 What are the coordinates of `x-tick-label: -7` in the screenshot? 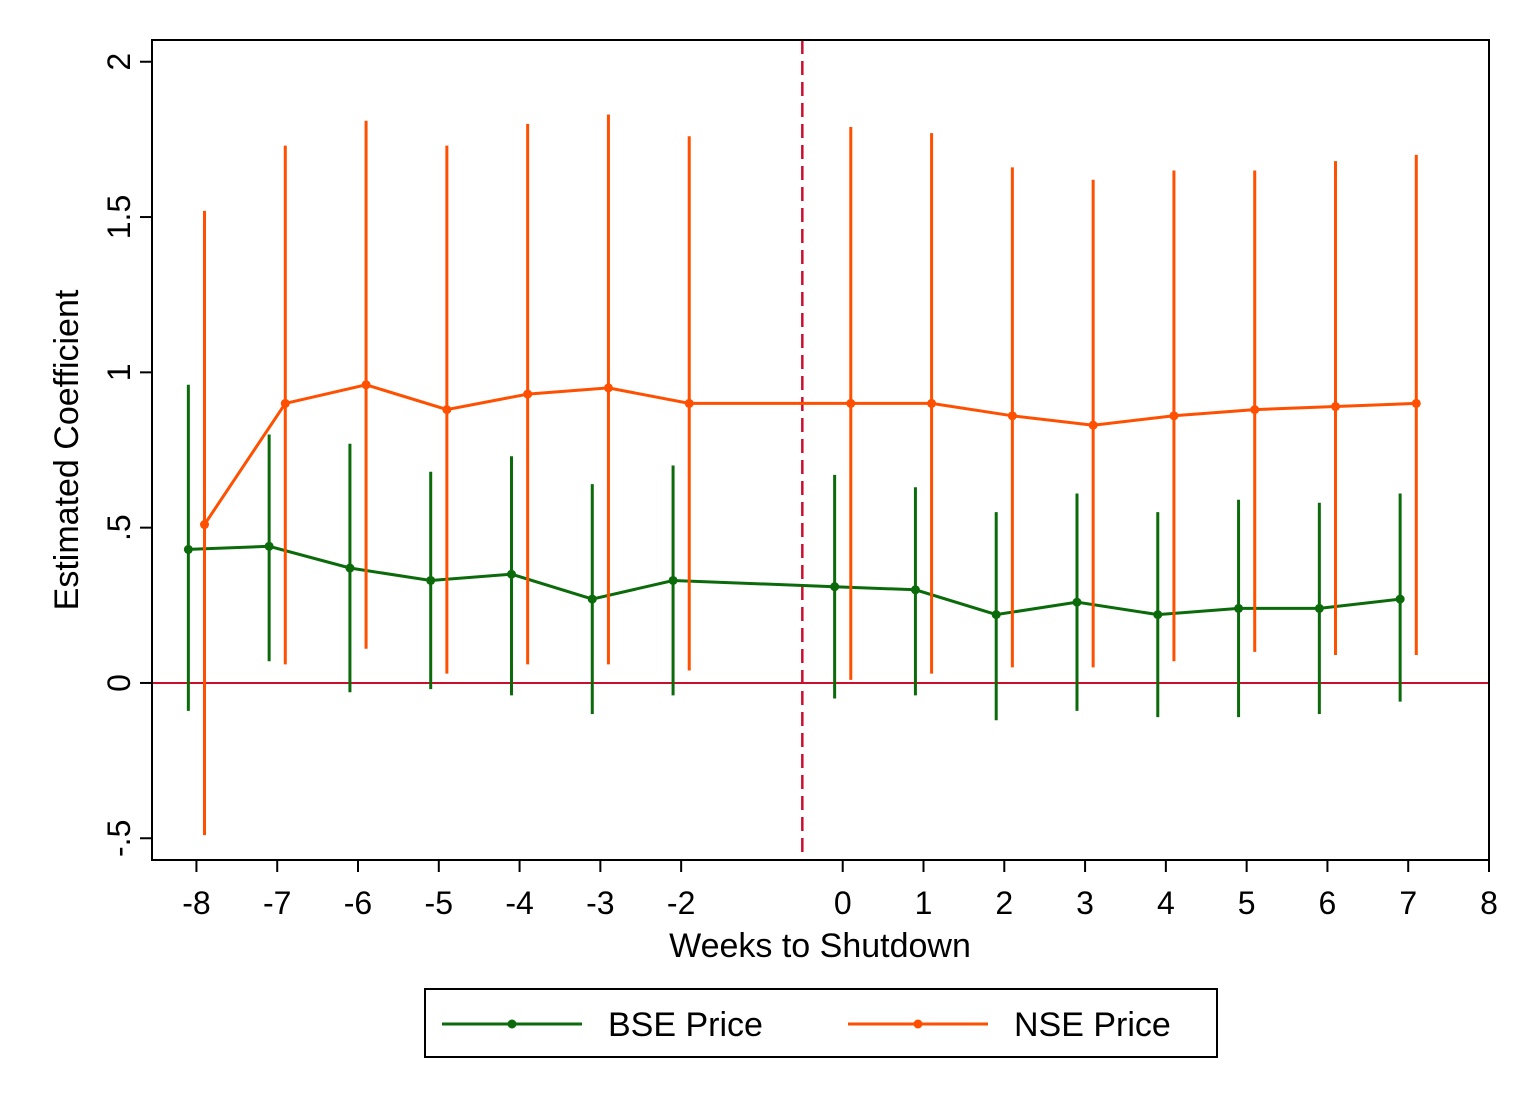 It's located at (277, 903).